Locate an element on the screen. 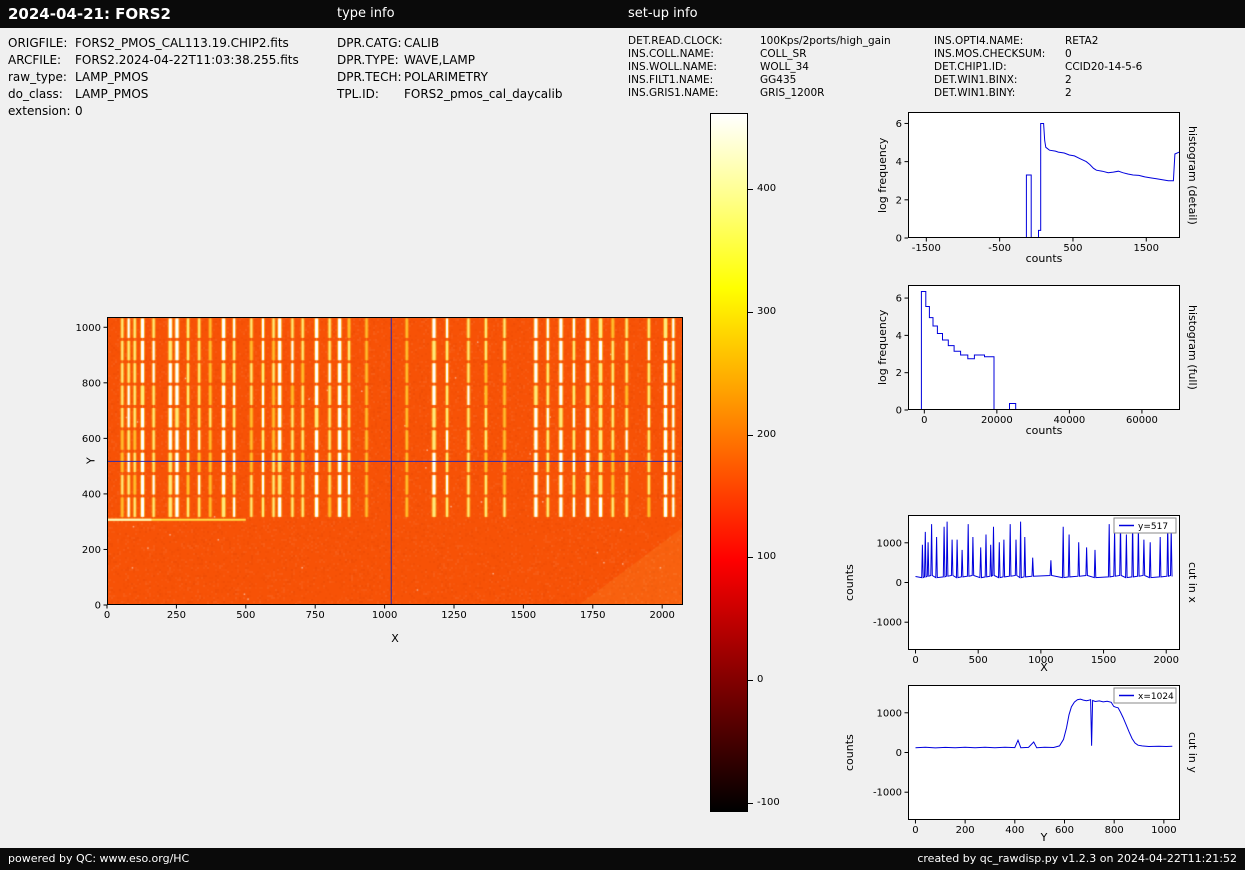 The image size is (1245, 870). svg-text: 1250 is located at coordinates (453, 615).